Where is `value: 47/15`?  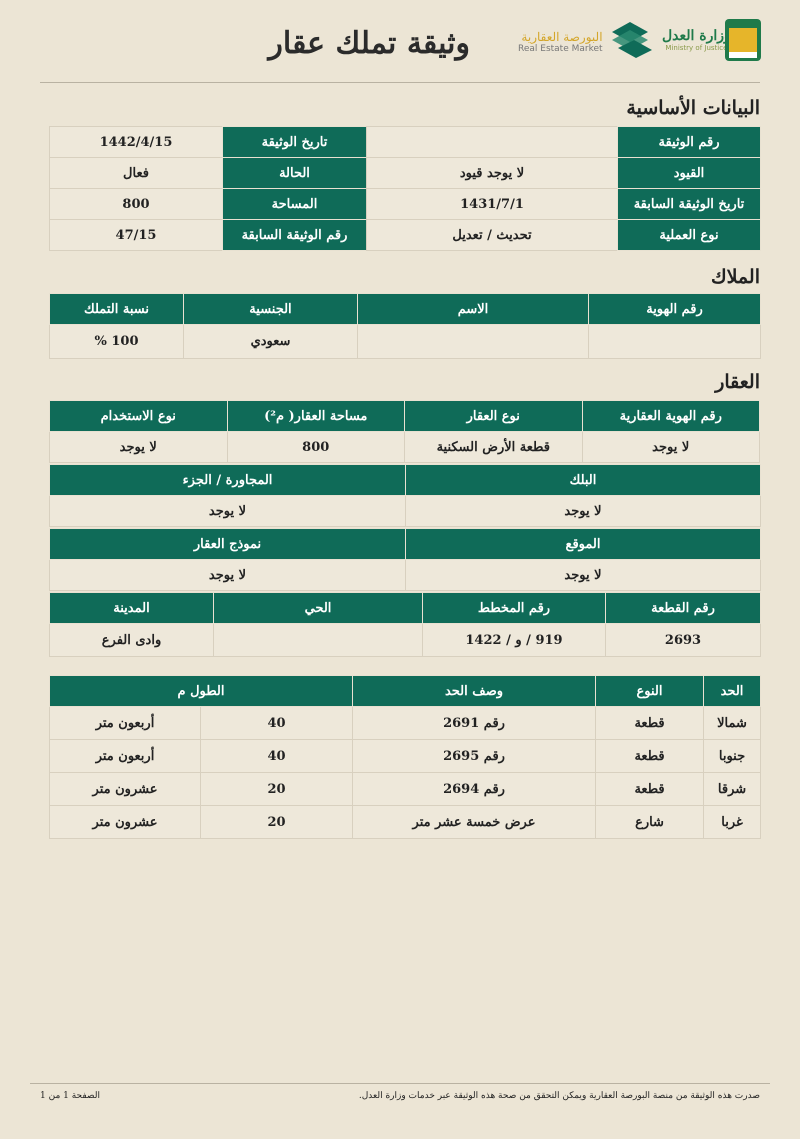
value: 47/15 is located at coordinates (136, 235).